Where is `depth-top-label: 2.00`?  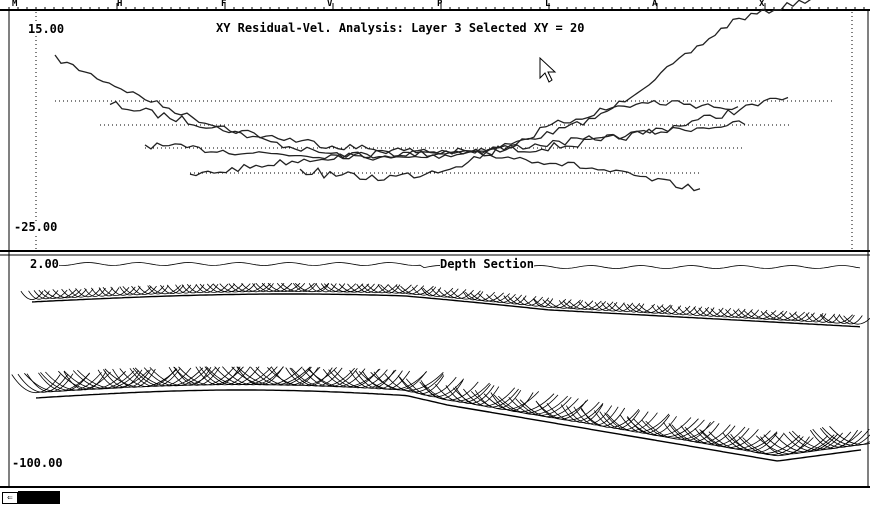 depth-top-label: 2.00 is located at coordinates (44, 264).